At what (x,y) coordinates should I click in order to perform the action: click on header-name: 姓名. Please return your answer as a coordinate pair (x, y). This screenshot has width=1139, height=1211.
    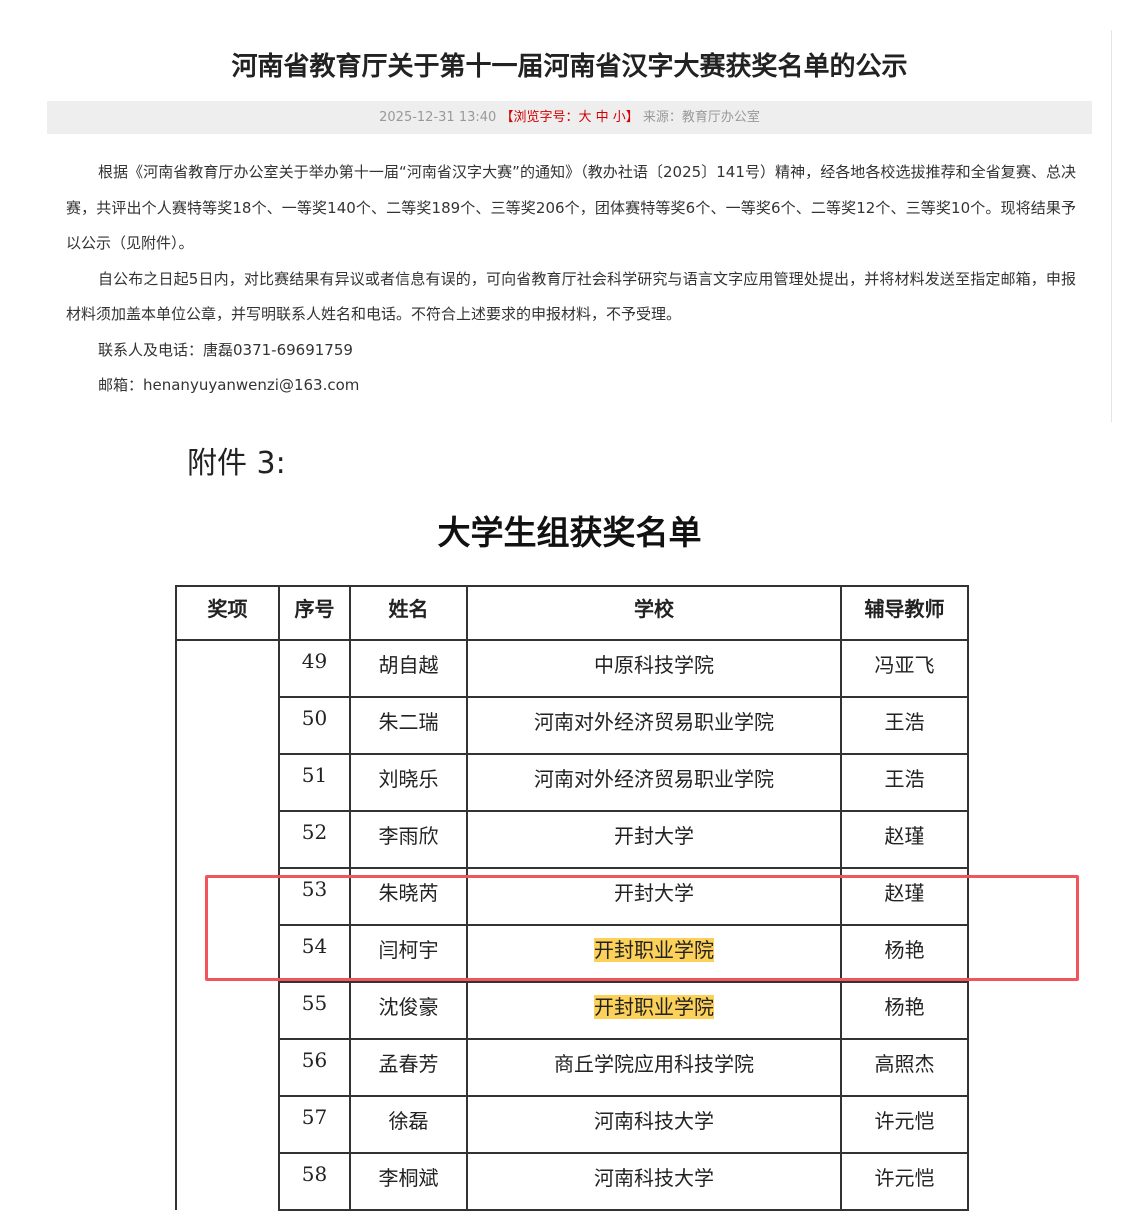
    Looking at the image, I should click on (408, 613).